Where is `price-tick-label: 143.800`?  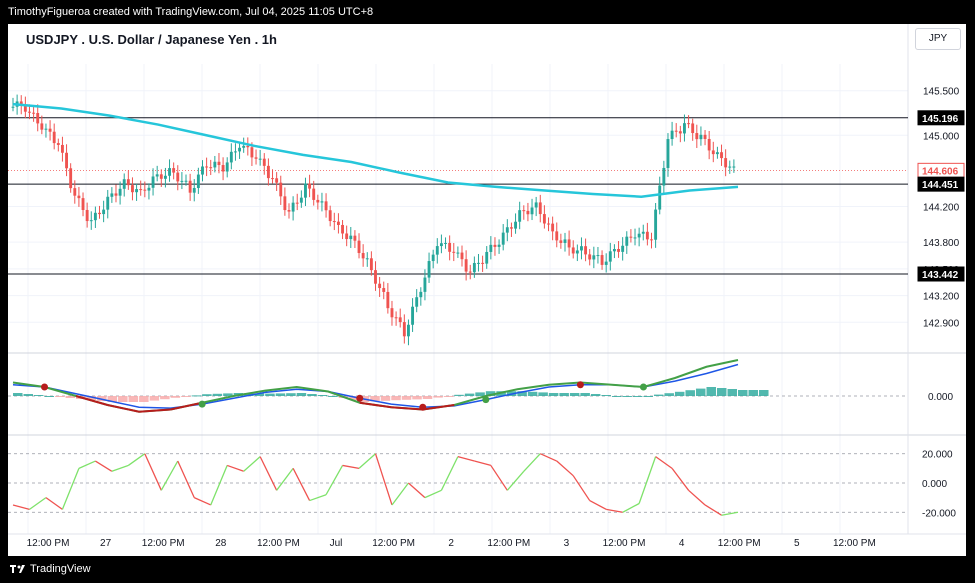 price-tick-label: 143.800 is located at coordinates (941, 243).